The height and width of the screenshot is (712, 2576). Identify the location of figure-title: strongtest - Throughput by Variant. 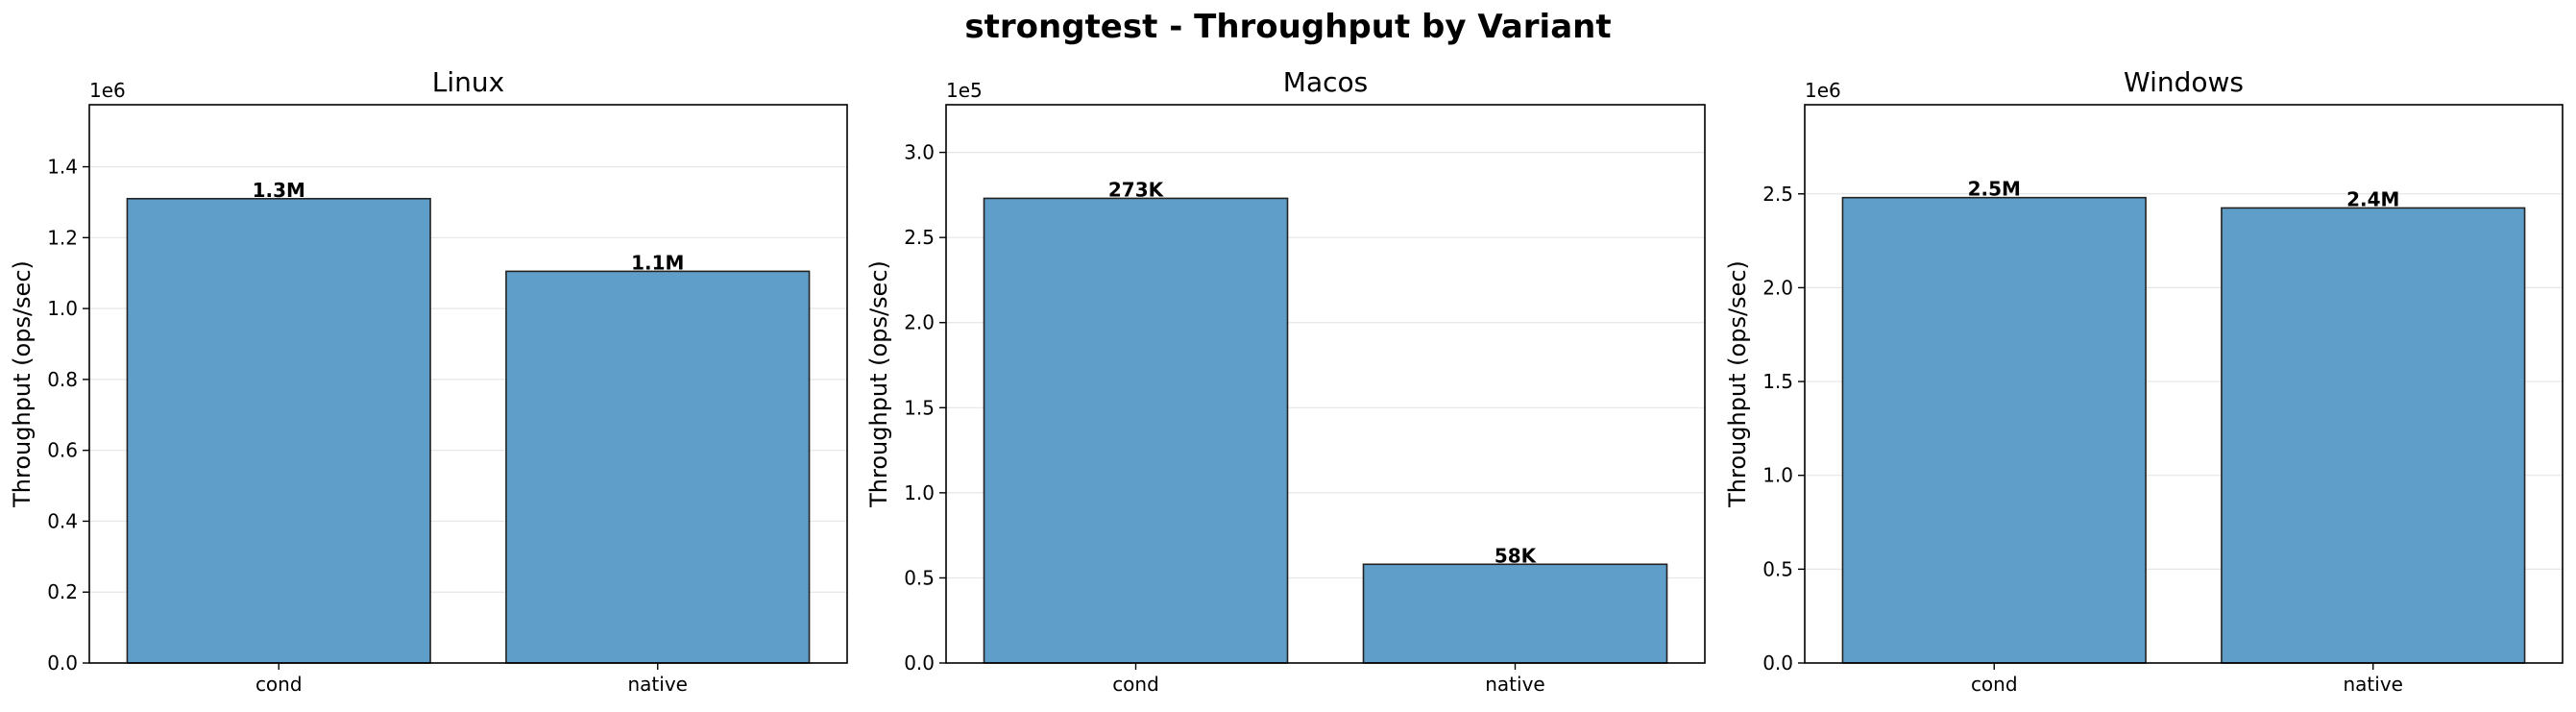
(1288, 27).